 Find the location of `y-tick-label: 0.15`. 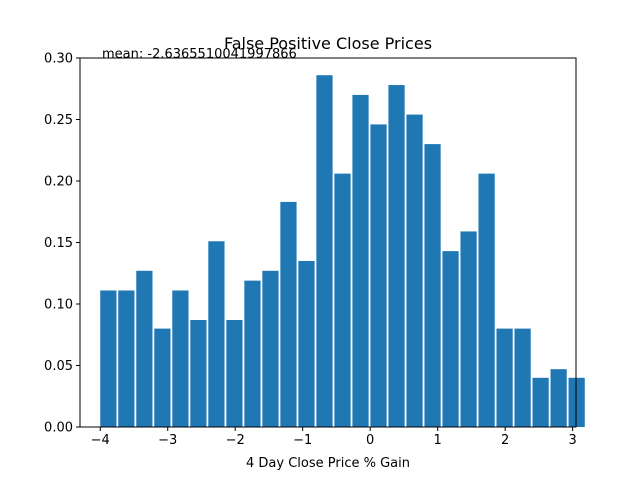

y-tick-label: 0.15 is located at coordinates (58, 243).